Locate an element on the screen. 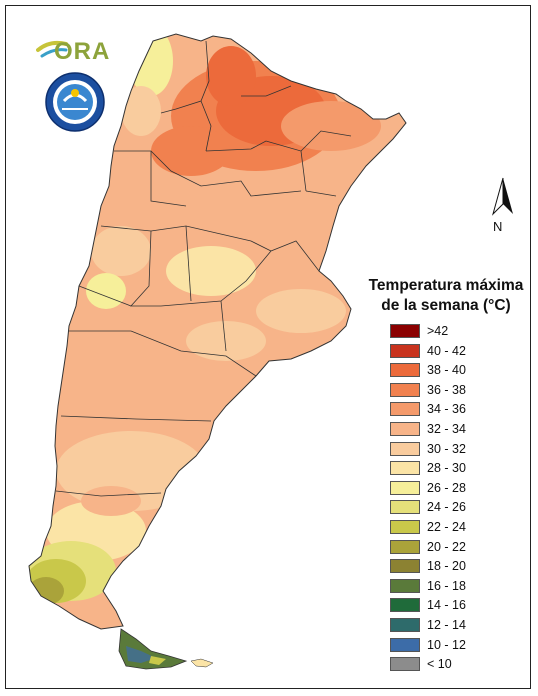 Image resolution: width=538 pixels, height=696 pixels. ora-logo is located at coordinates (73, 52).